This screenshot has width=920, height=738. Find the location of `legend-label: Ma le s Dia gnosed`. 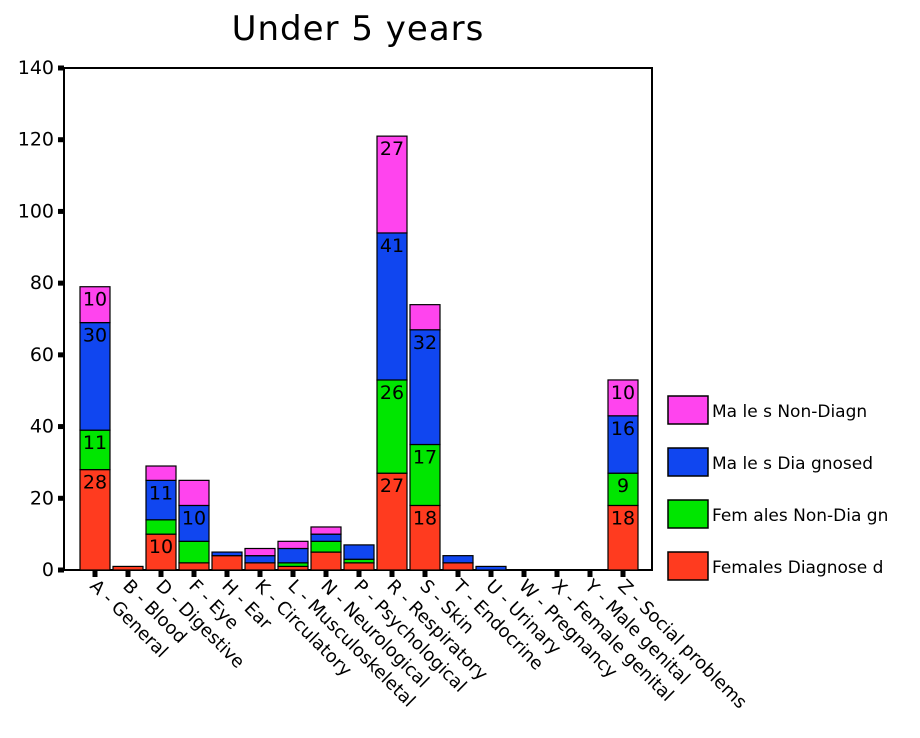

legend-label: Ma le s Dia gnosed is located at coordinates (792, 464).